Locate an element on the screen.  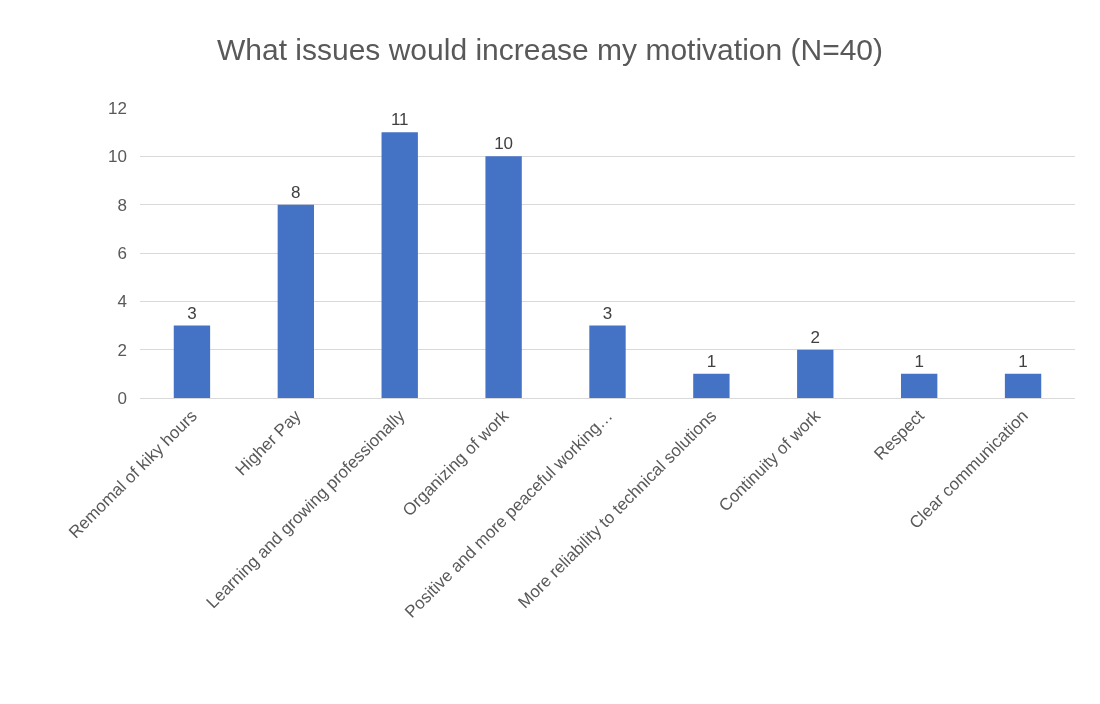
y-tick-label: 10 is located at coordinates (117, 157).